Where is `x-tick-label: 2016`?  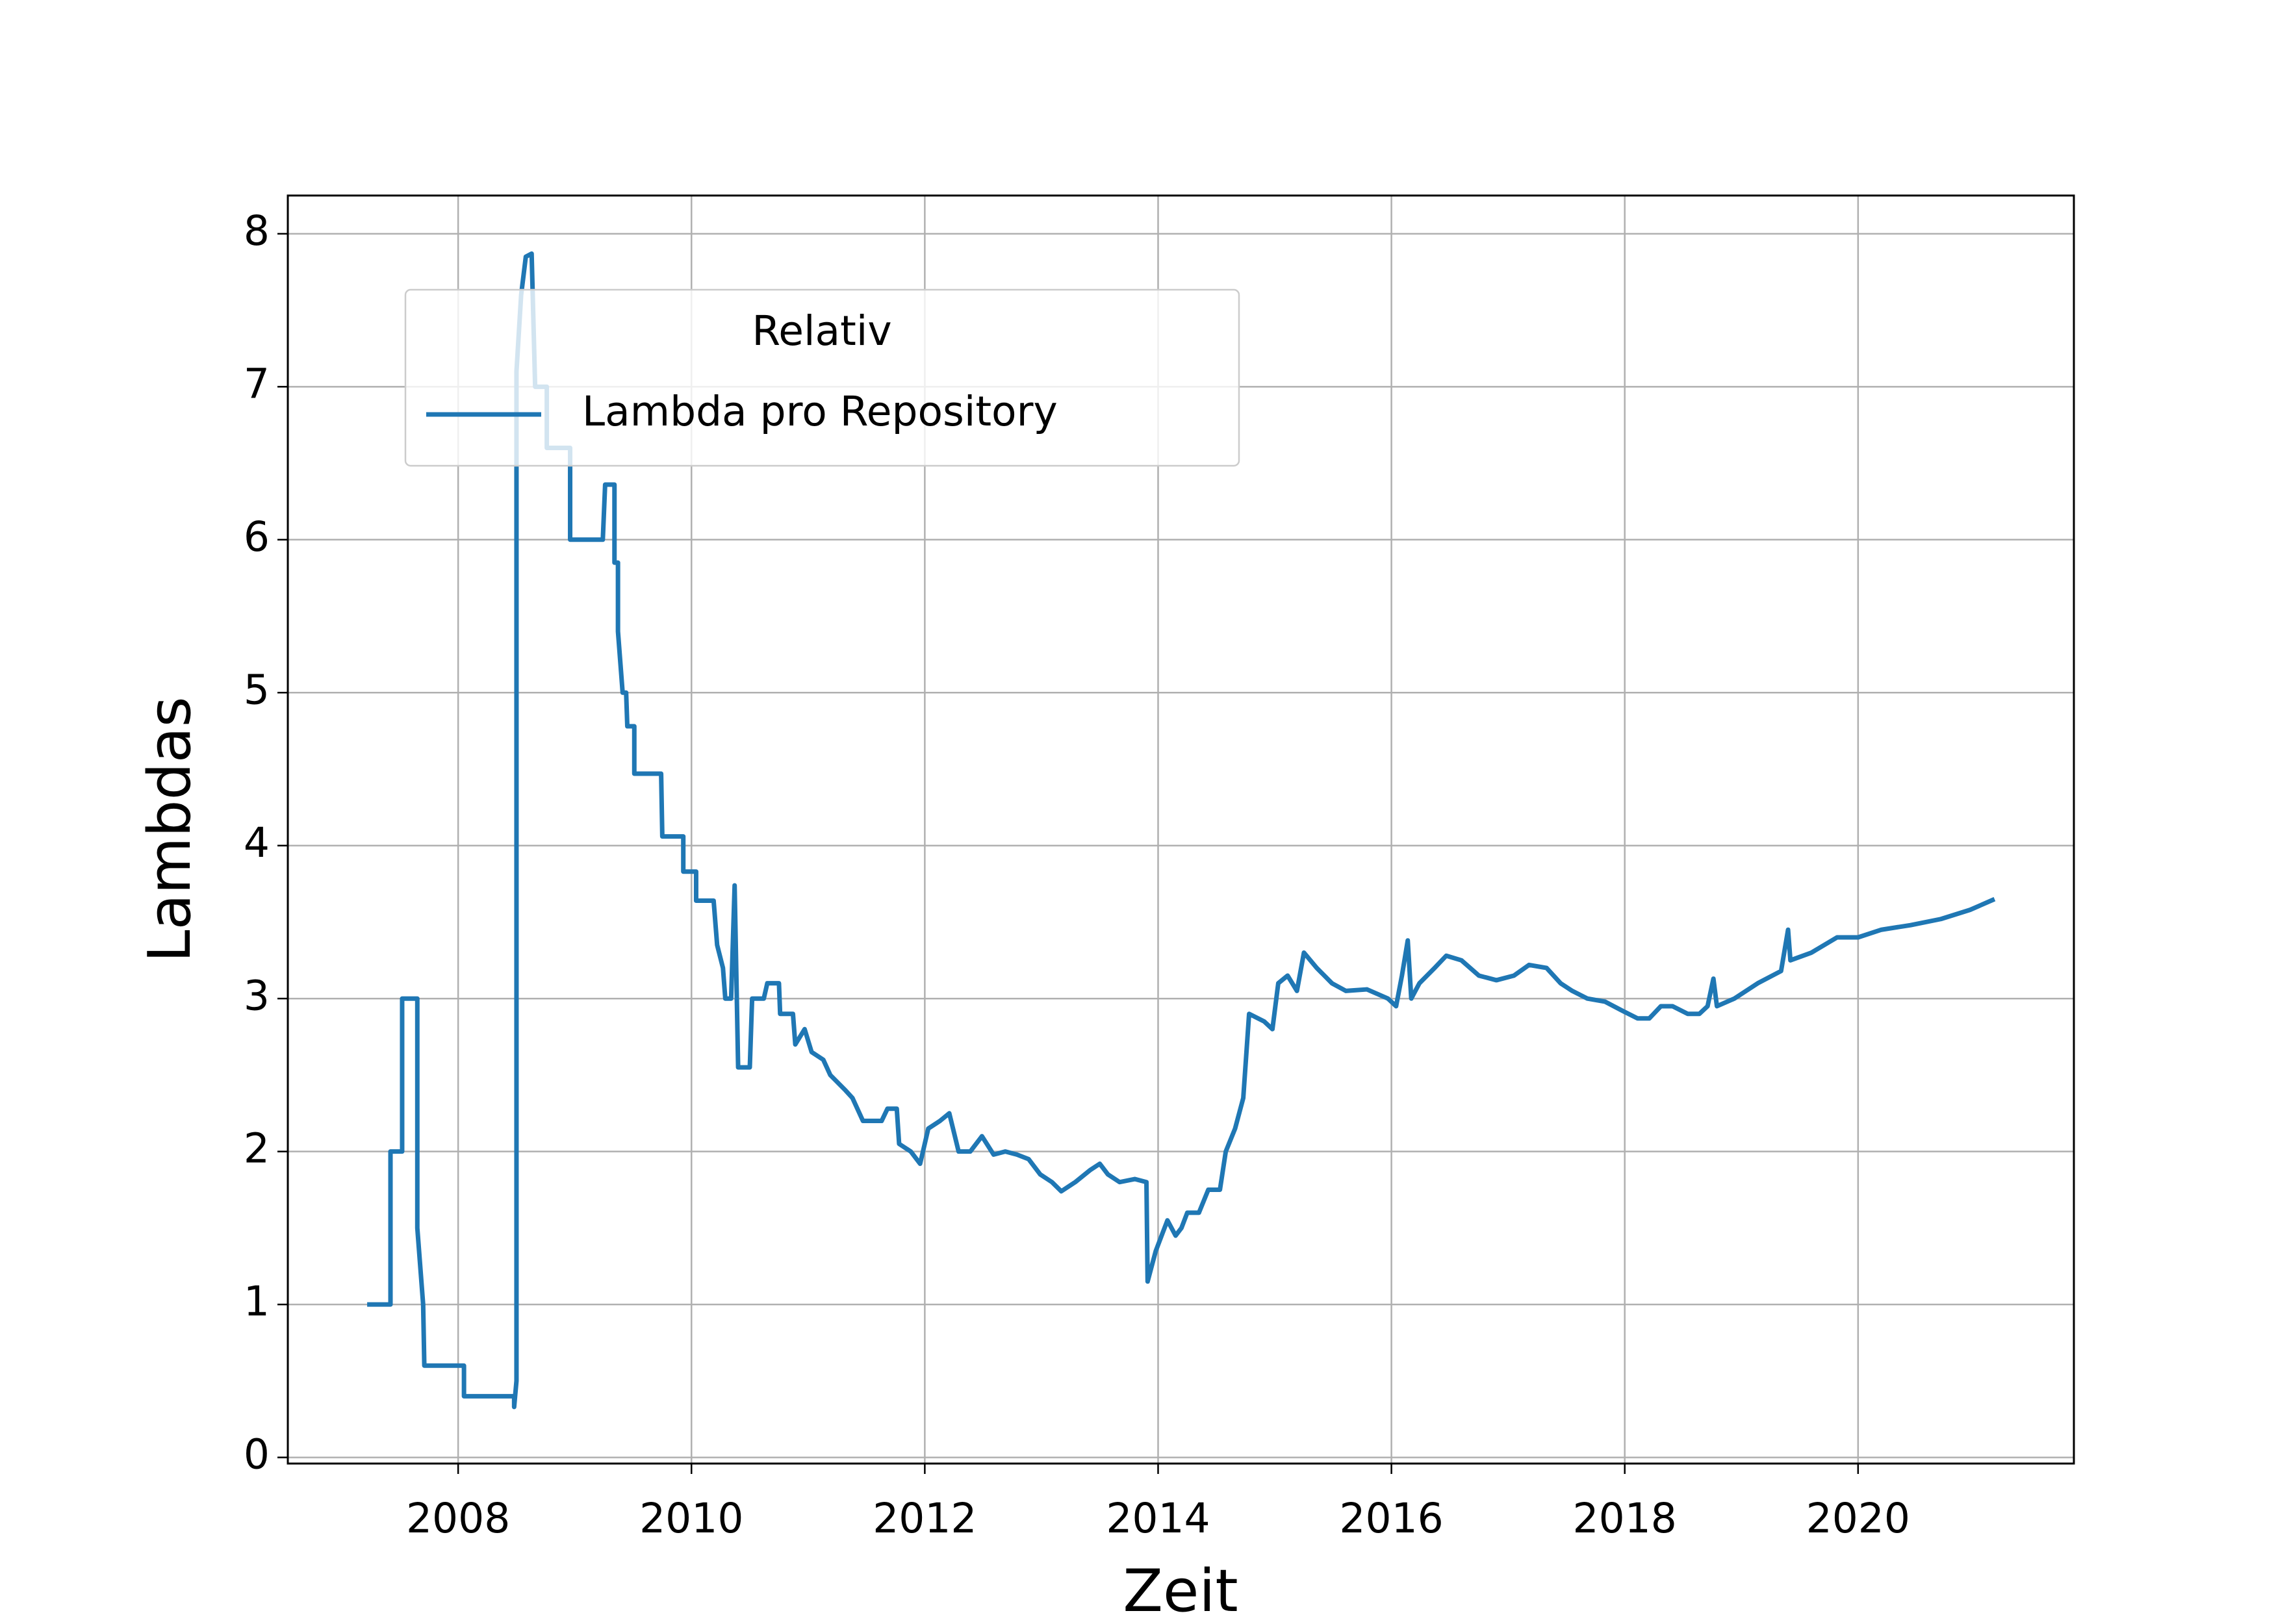 x-tick-label: 2016 is located at coordinates (1391, 1518).